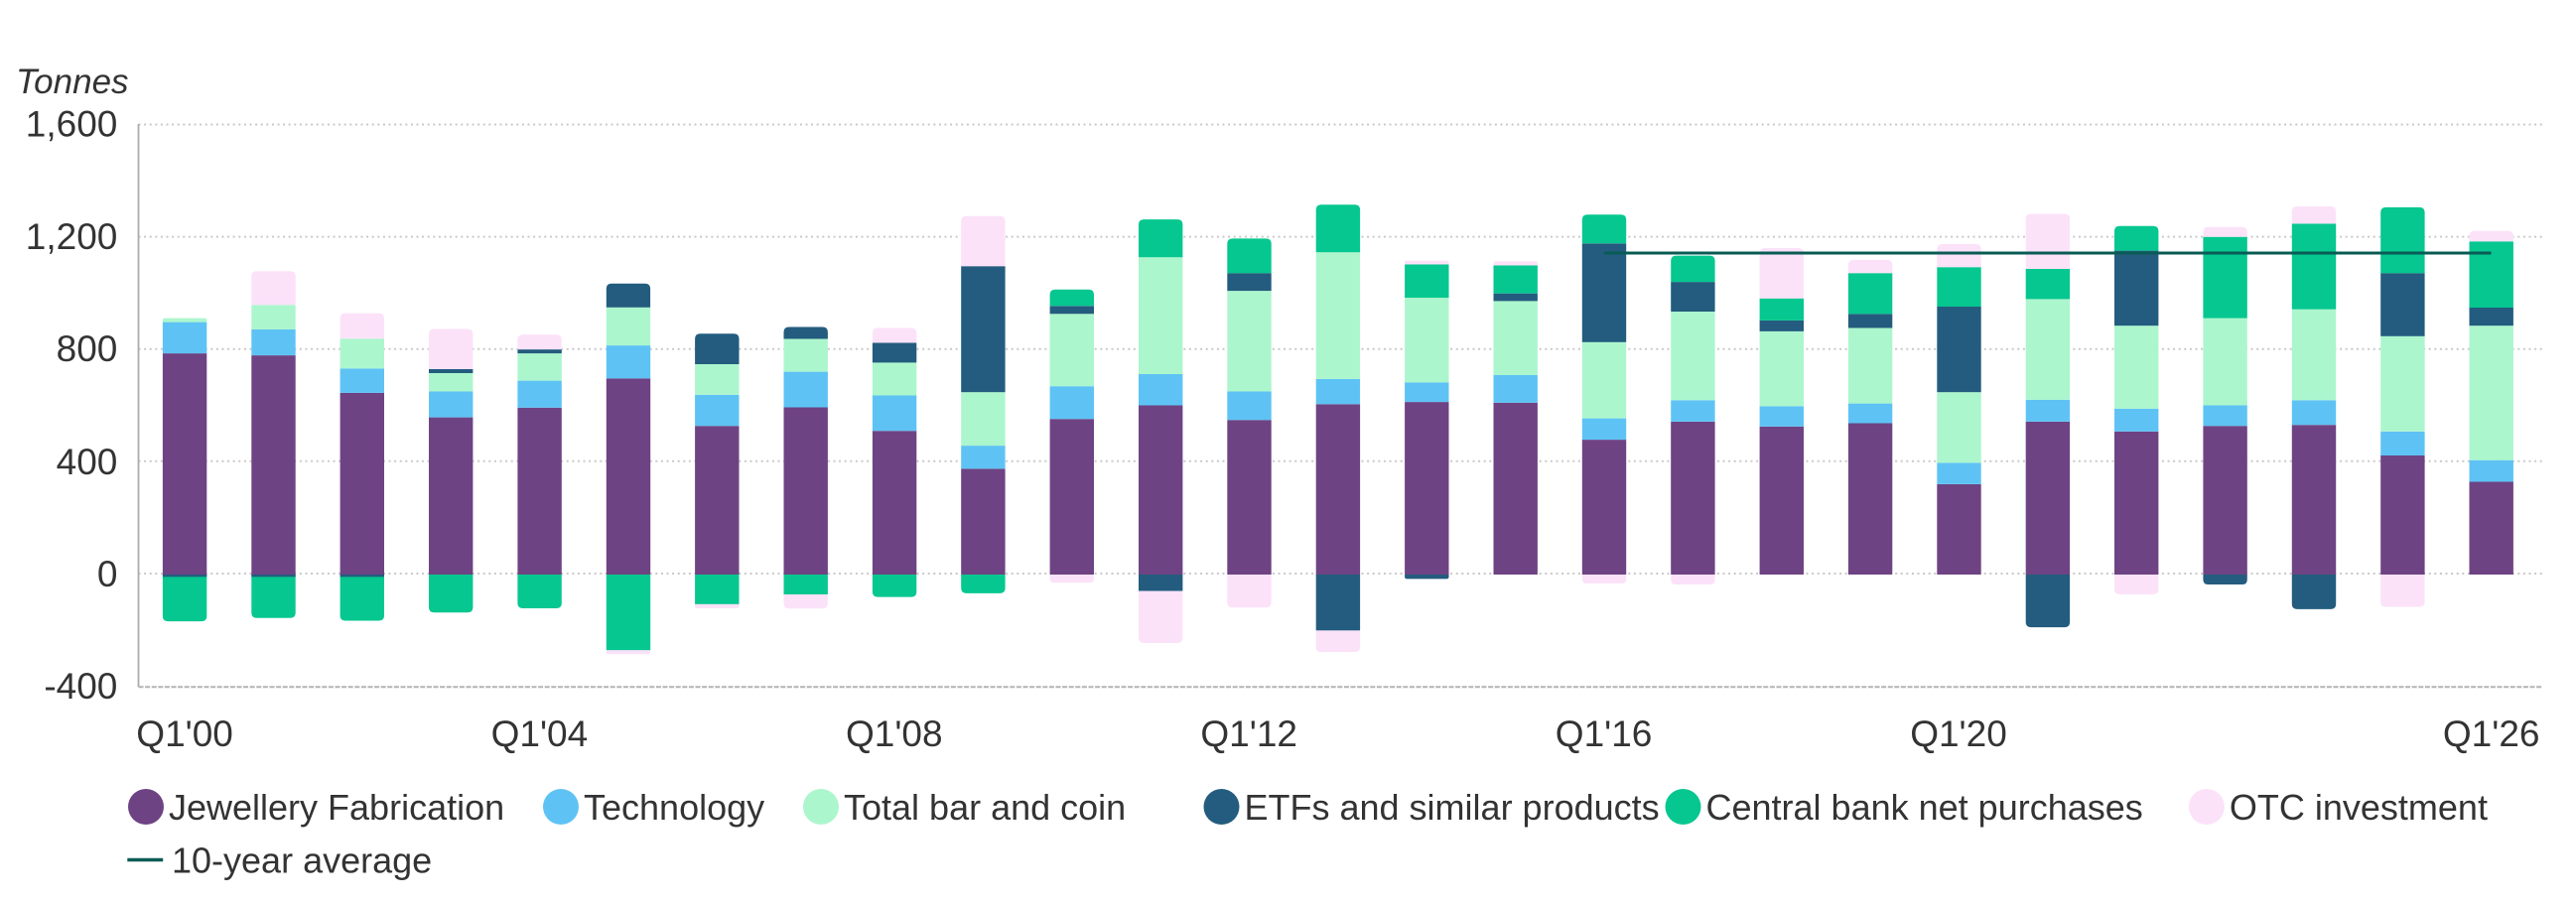 Image resolution: width=2576 pixels, height=905 pixels. I want to click on svg-text: 800, so click(87, 348).